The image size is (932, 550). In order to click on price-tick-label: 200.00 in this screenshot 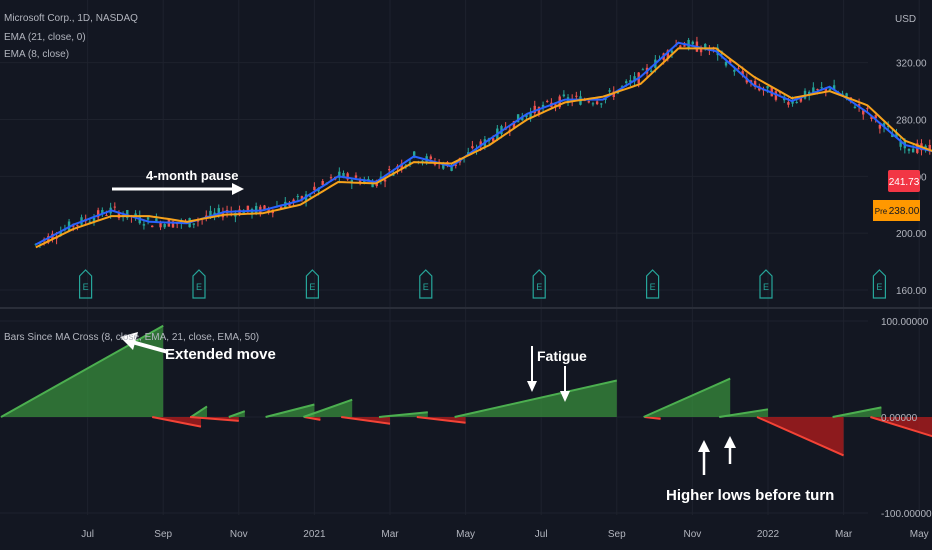, I will do `click(911, 234)`.